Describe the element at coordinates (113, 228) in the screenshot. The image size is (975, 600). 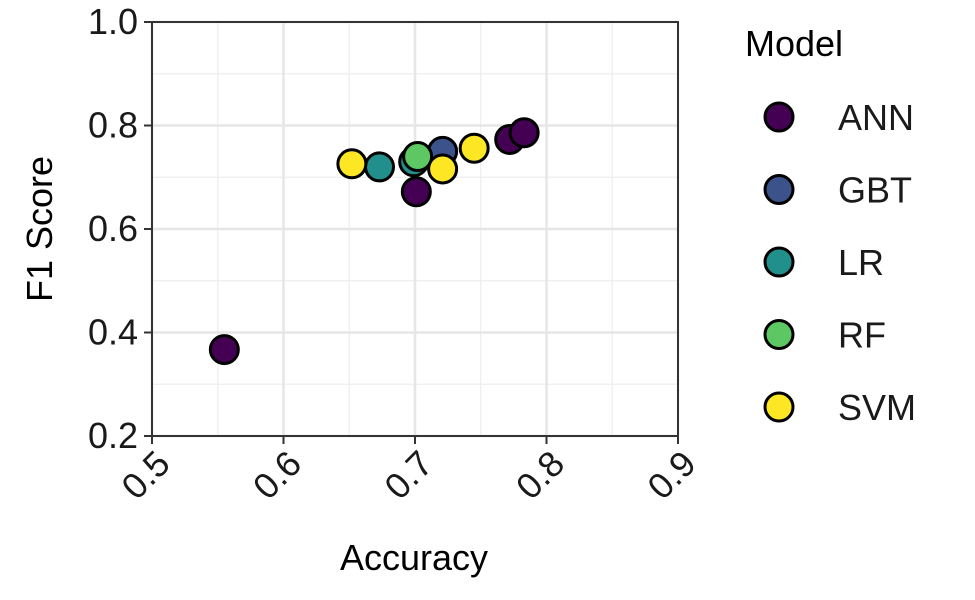
I see `y-tick-label: 0.6` at that location.